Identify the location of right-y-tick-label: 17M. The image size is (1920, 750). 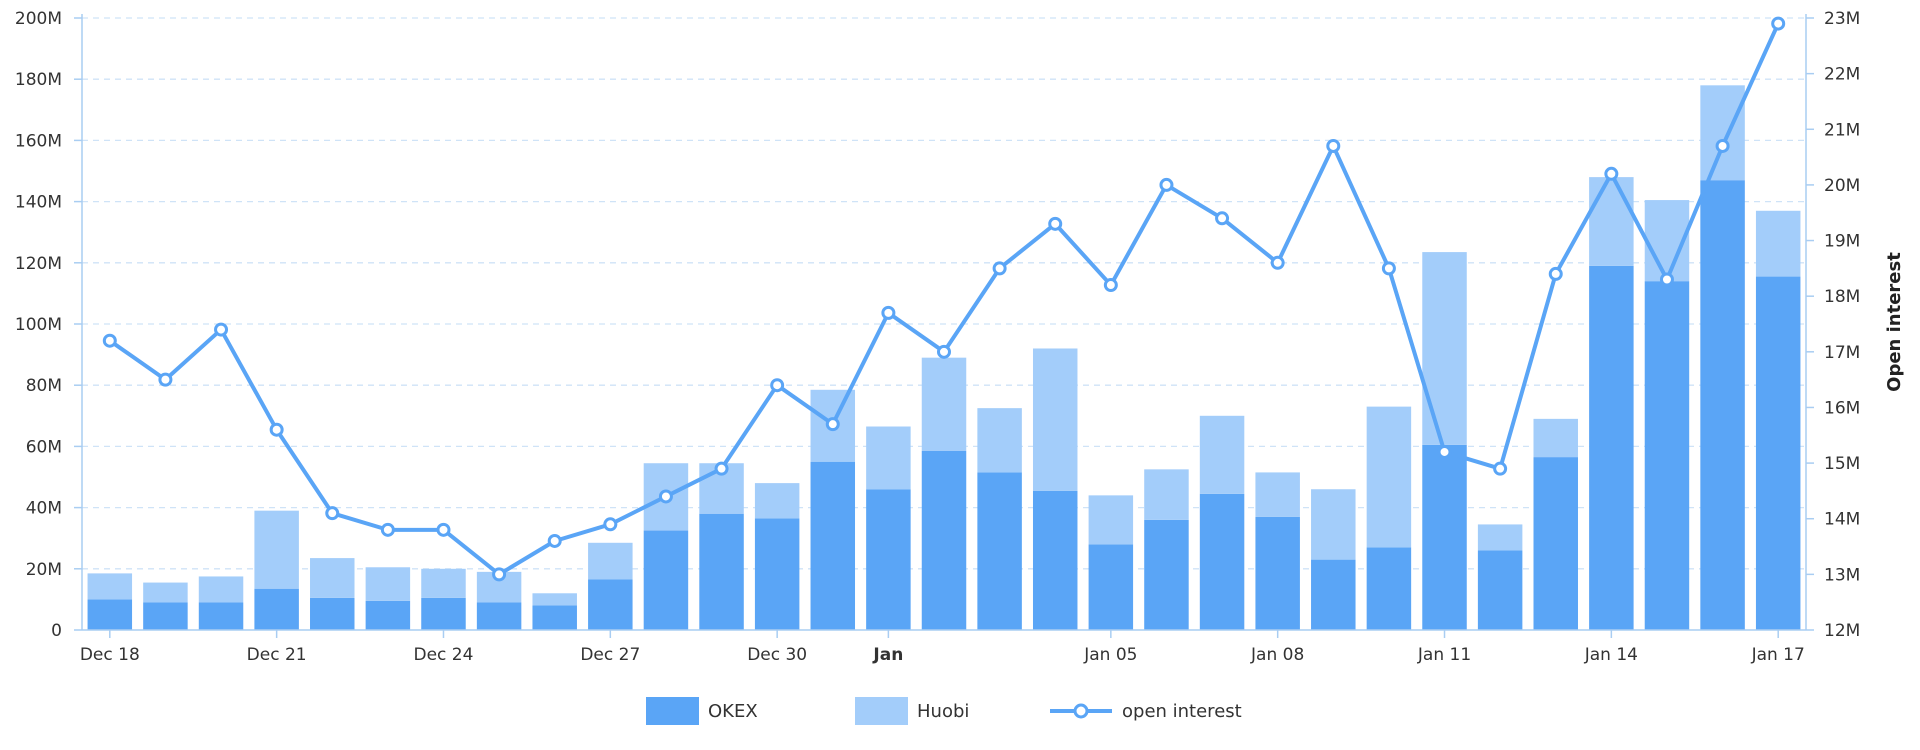
(1842, 353).